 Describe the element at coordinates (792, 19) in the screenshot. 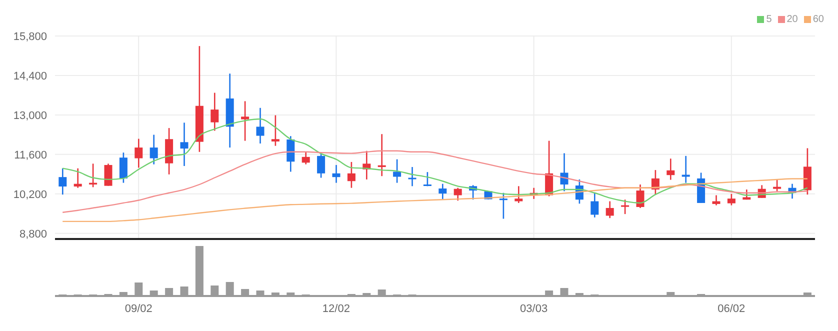

I see `legend-label: 20` at that location.